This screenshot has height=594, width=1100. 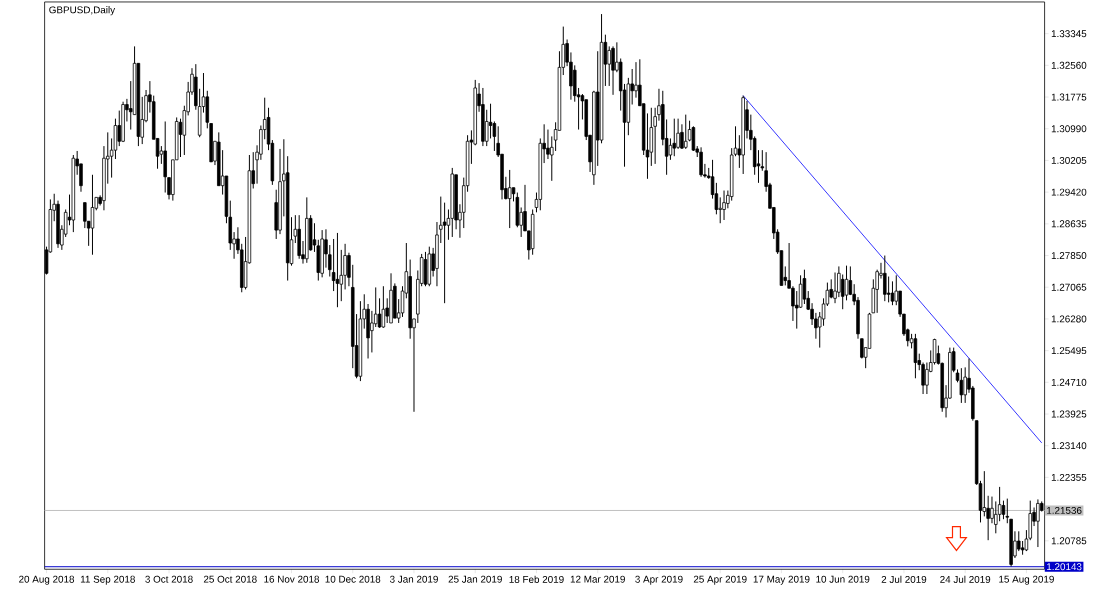 What do you see at coordinates (1069, 224) in the screenshot?
I see `y-tick-label: 1.28635` at bounding box center [1069, 224].